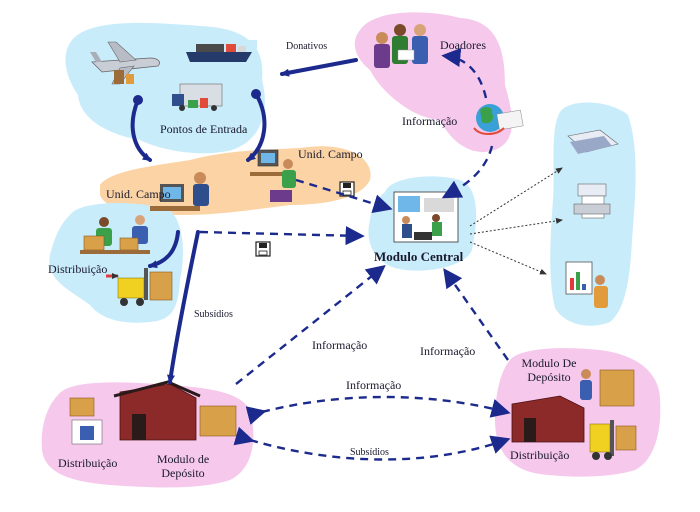 The width and height of the screenshot is (700, 512). I want to click on informacao-donors-label: Informação, so click(430, 121).